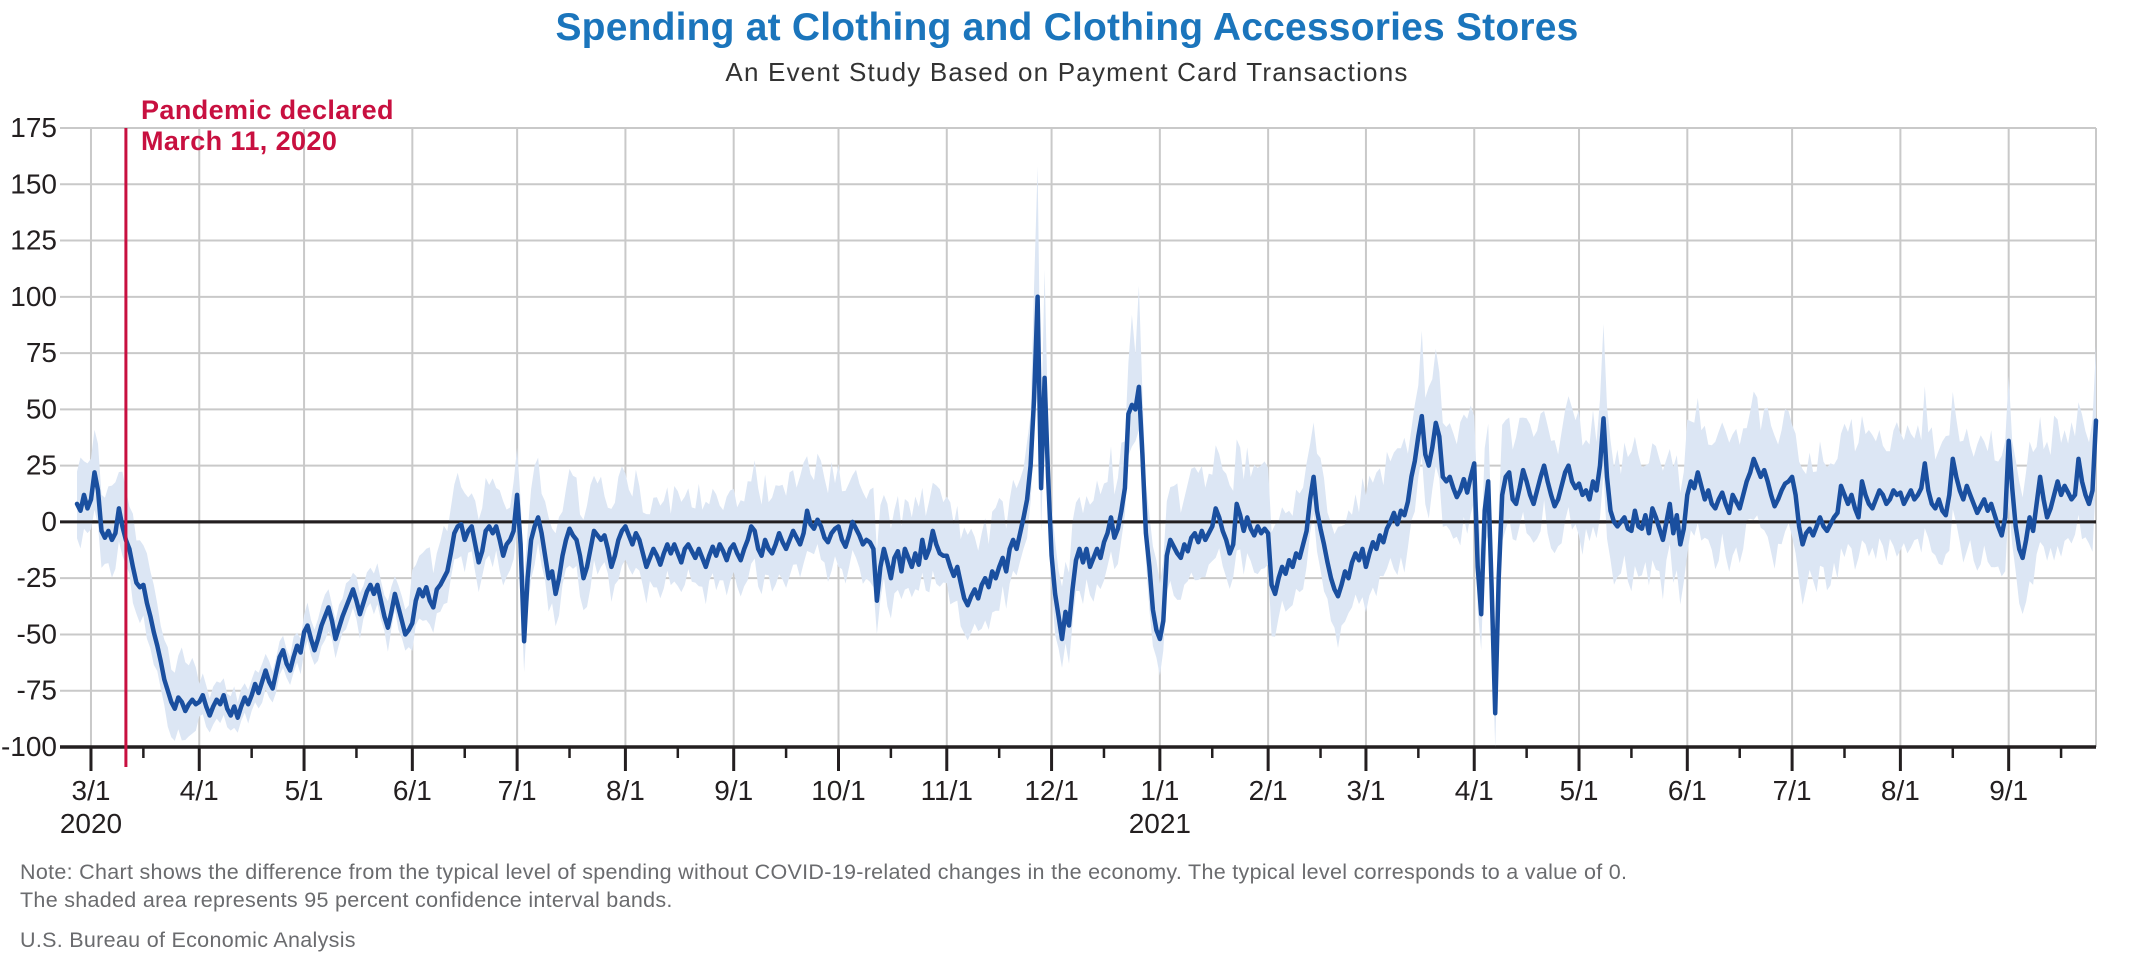 The width and height of the screenshot is (2134, 959). Describe the element at coordinates (267, 110) in the screenshot. I see `pandemic-annotation-line1: Pandemic declared` at that location.